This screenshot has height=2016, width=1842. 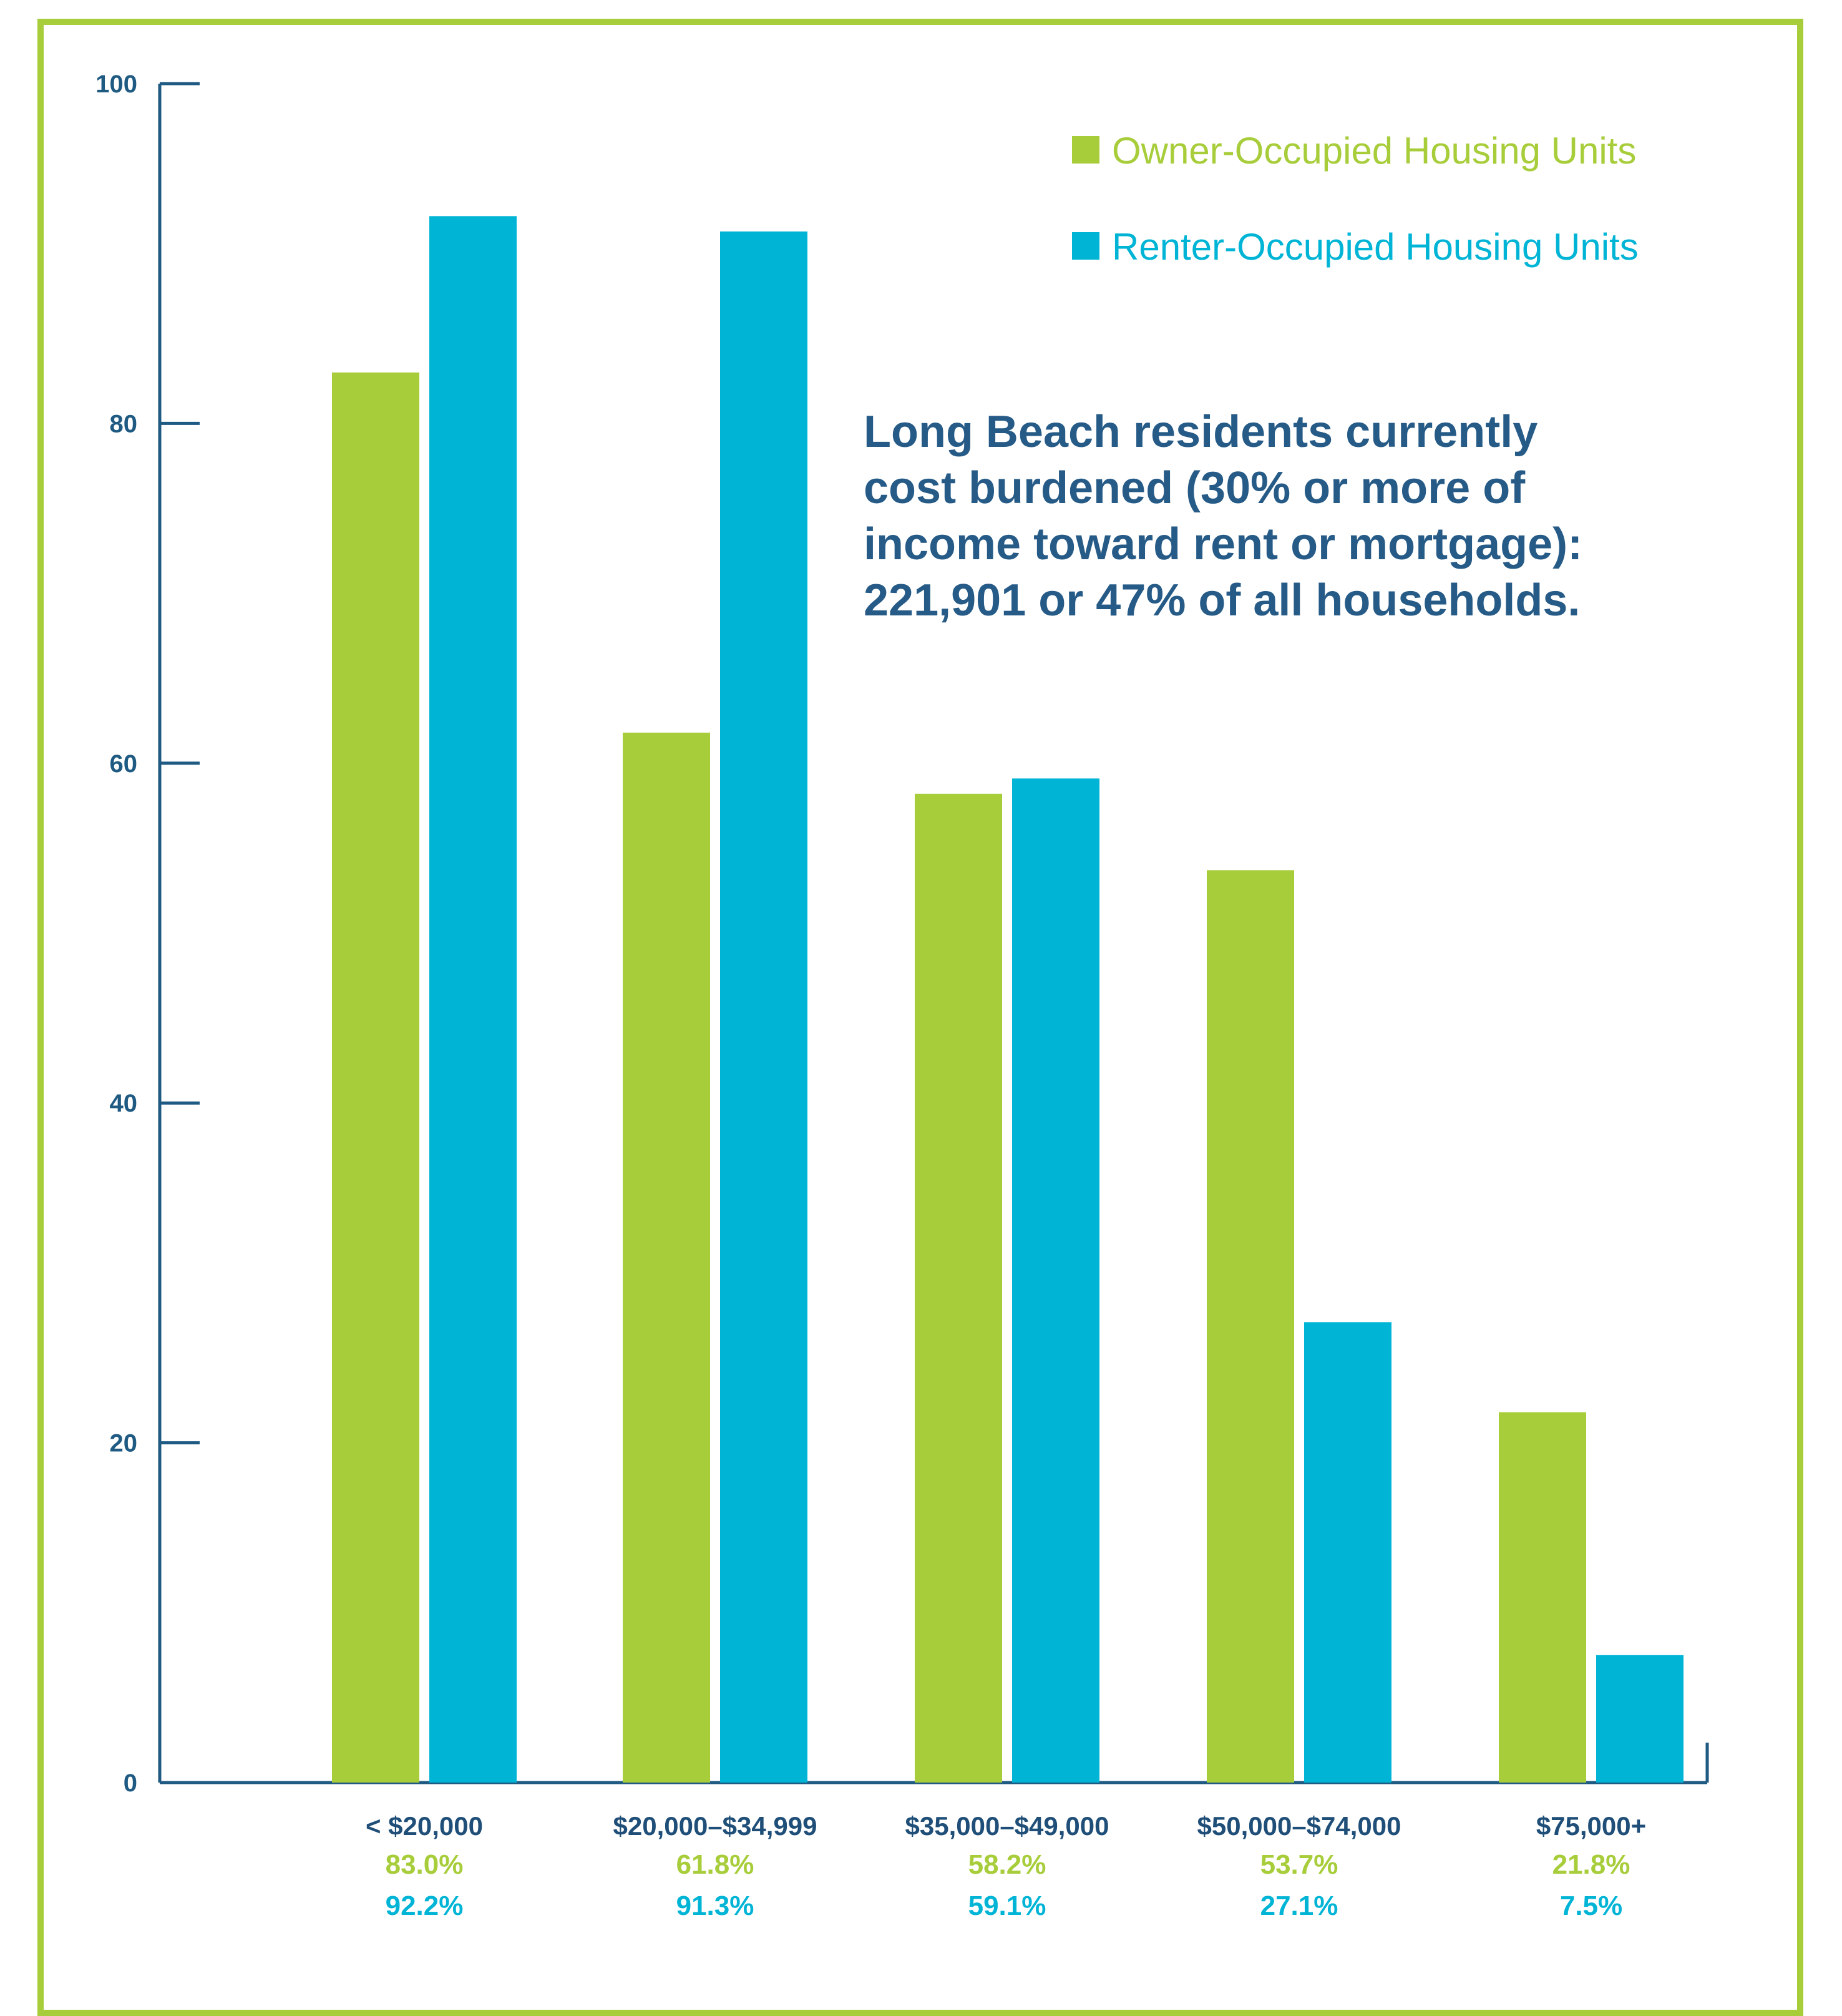 I want to click on y-tick-label: 40, so click(x=124, y=1103).